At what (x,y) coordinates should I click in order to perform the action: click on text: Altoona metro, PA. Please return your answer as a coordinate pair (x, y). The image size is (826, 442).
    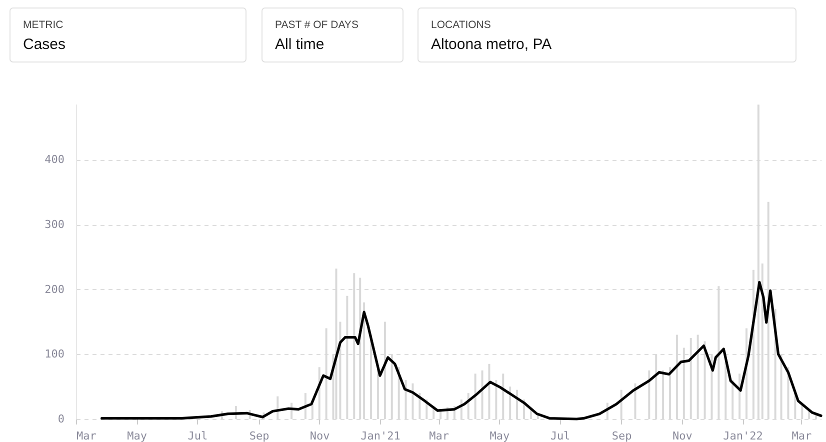
    Looking at the image, I should click on (491, 44).